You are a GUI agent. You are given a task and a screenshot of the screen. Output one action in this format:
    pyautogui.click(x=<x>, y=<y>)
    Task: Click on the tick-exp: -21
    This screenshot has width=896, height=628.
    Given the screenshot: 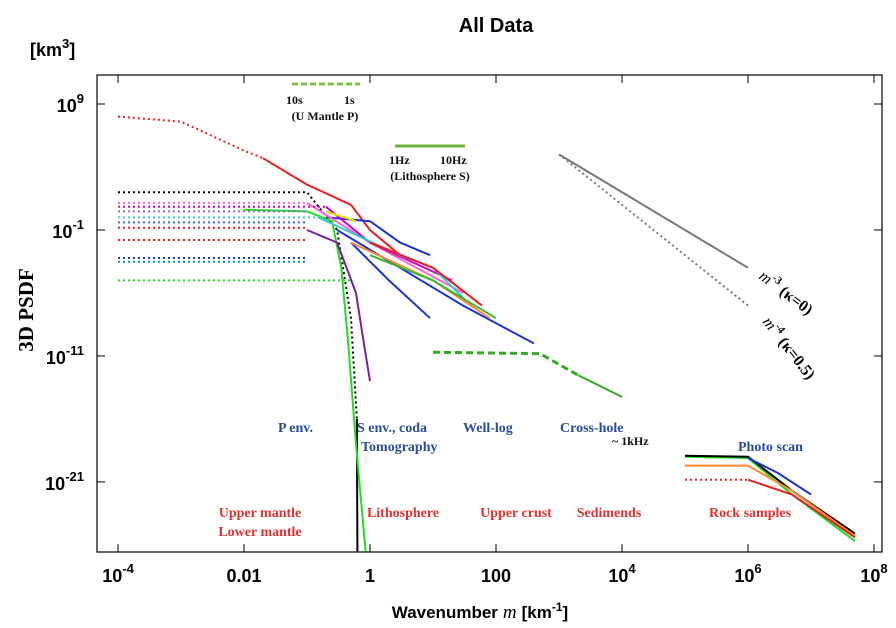 What is the action you would take?
    pyautogui.click(x=74, y=476)
    